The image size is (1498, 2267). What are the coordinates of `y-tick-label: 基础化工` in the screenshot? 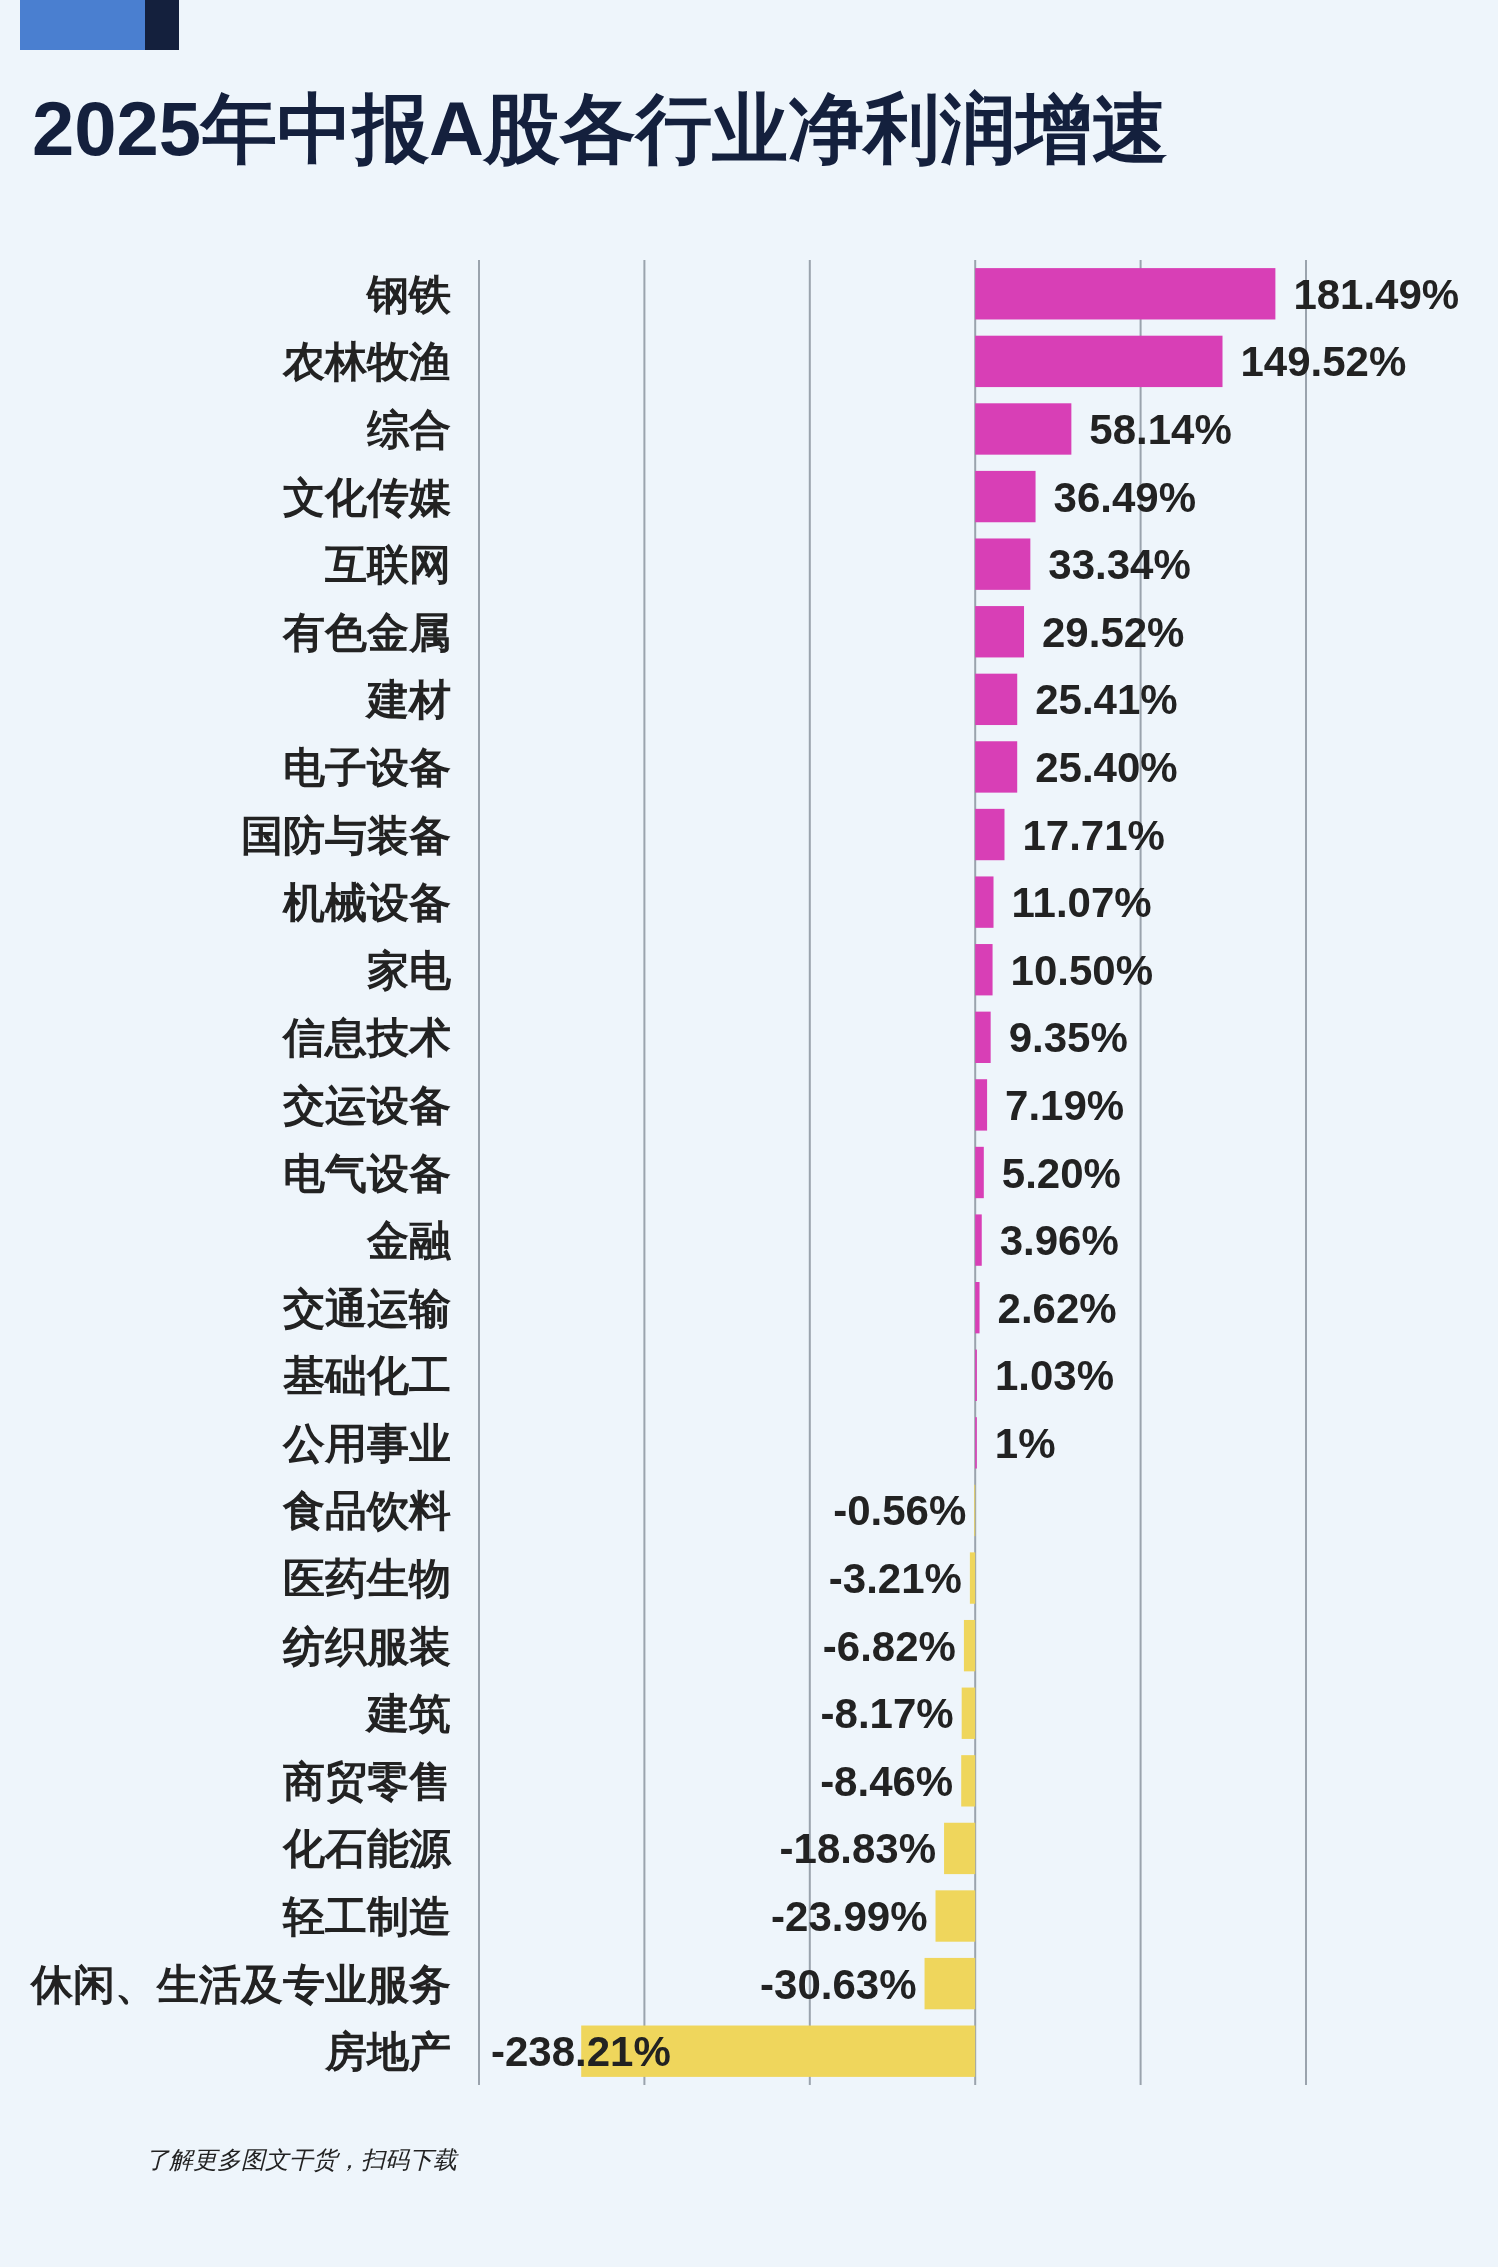 It's located at (366, 1376).